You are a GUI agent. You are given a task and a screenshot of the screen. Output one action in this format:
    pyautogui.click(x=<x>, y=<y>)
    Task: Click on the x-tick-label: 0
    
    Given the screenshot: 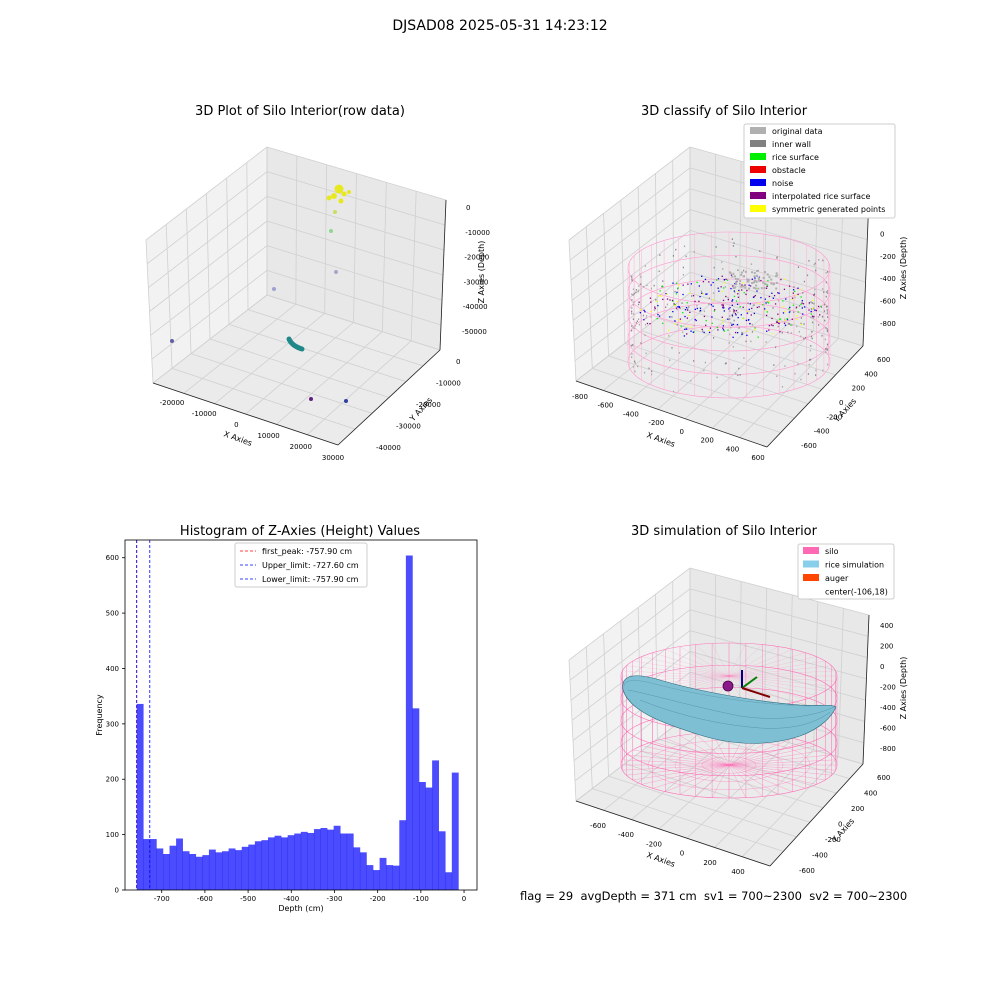 What is the action you would take?
    pyautogui.click(x=681, y=432)
    